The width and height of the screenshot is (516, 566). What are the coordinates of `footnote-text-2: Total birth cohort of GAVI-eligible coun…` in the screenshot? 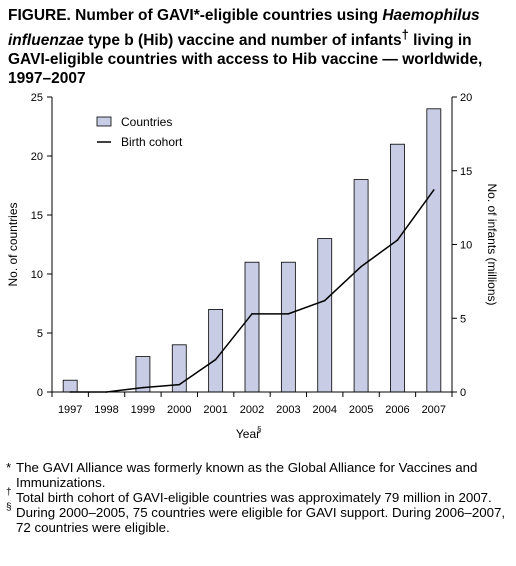 It's located at (254, 497).